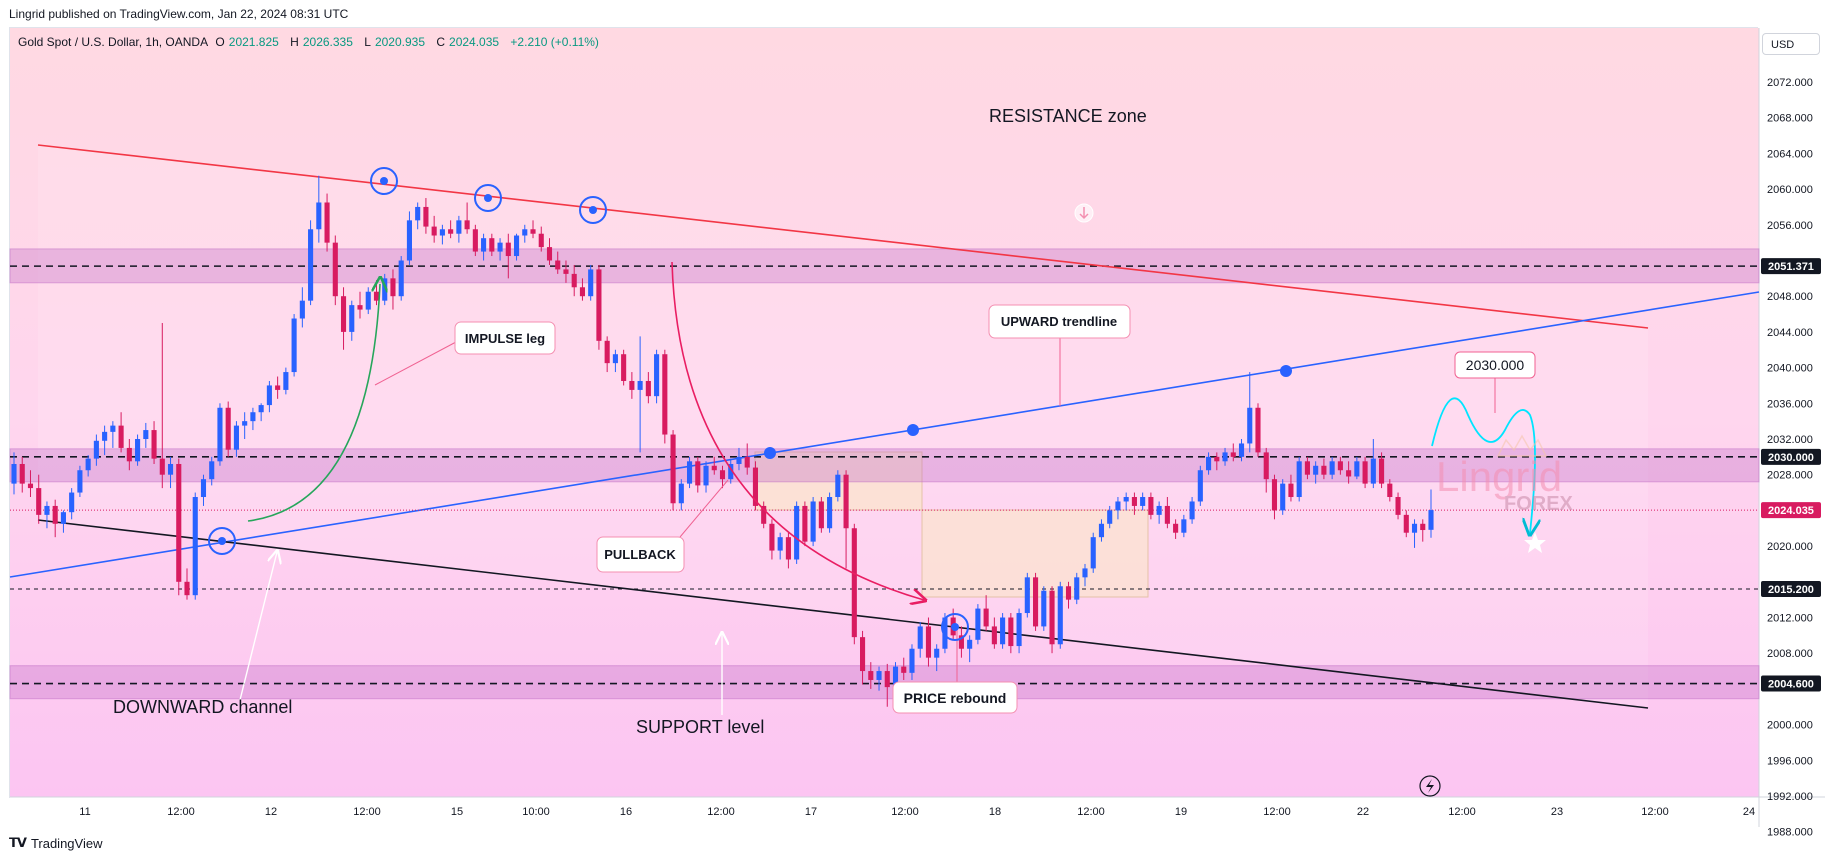  What do you see at coordinates (1790, 654) in the screenshot?
I see `price-tick-label: 2008.000` at bounding box center [1790, 654].